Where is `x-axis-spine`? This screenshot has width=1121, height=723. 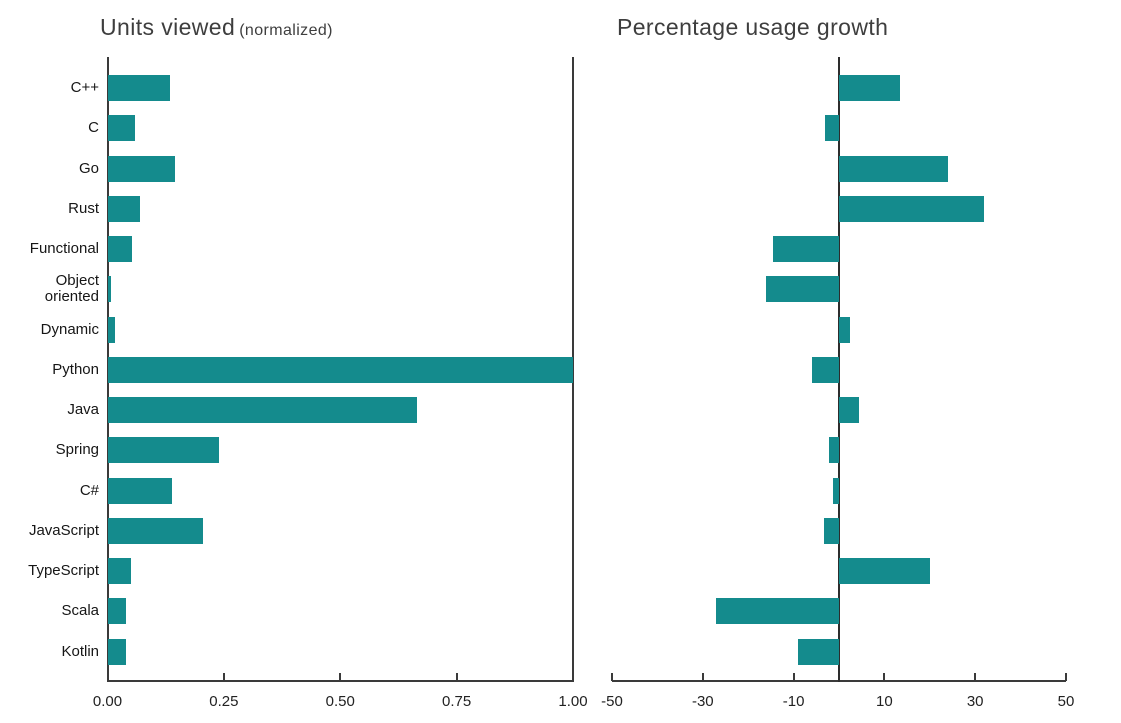 x-axis-spine is located at coordinates (340, 681).